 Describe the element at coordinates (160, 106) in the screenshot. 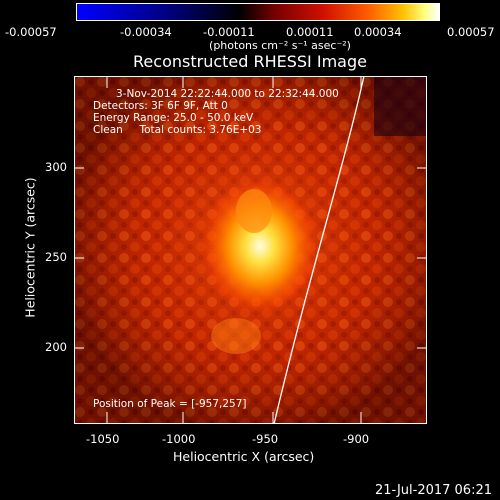

I see `info-line: Detectors: 3F 6F 9F, Att 0` at that location.